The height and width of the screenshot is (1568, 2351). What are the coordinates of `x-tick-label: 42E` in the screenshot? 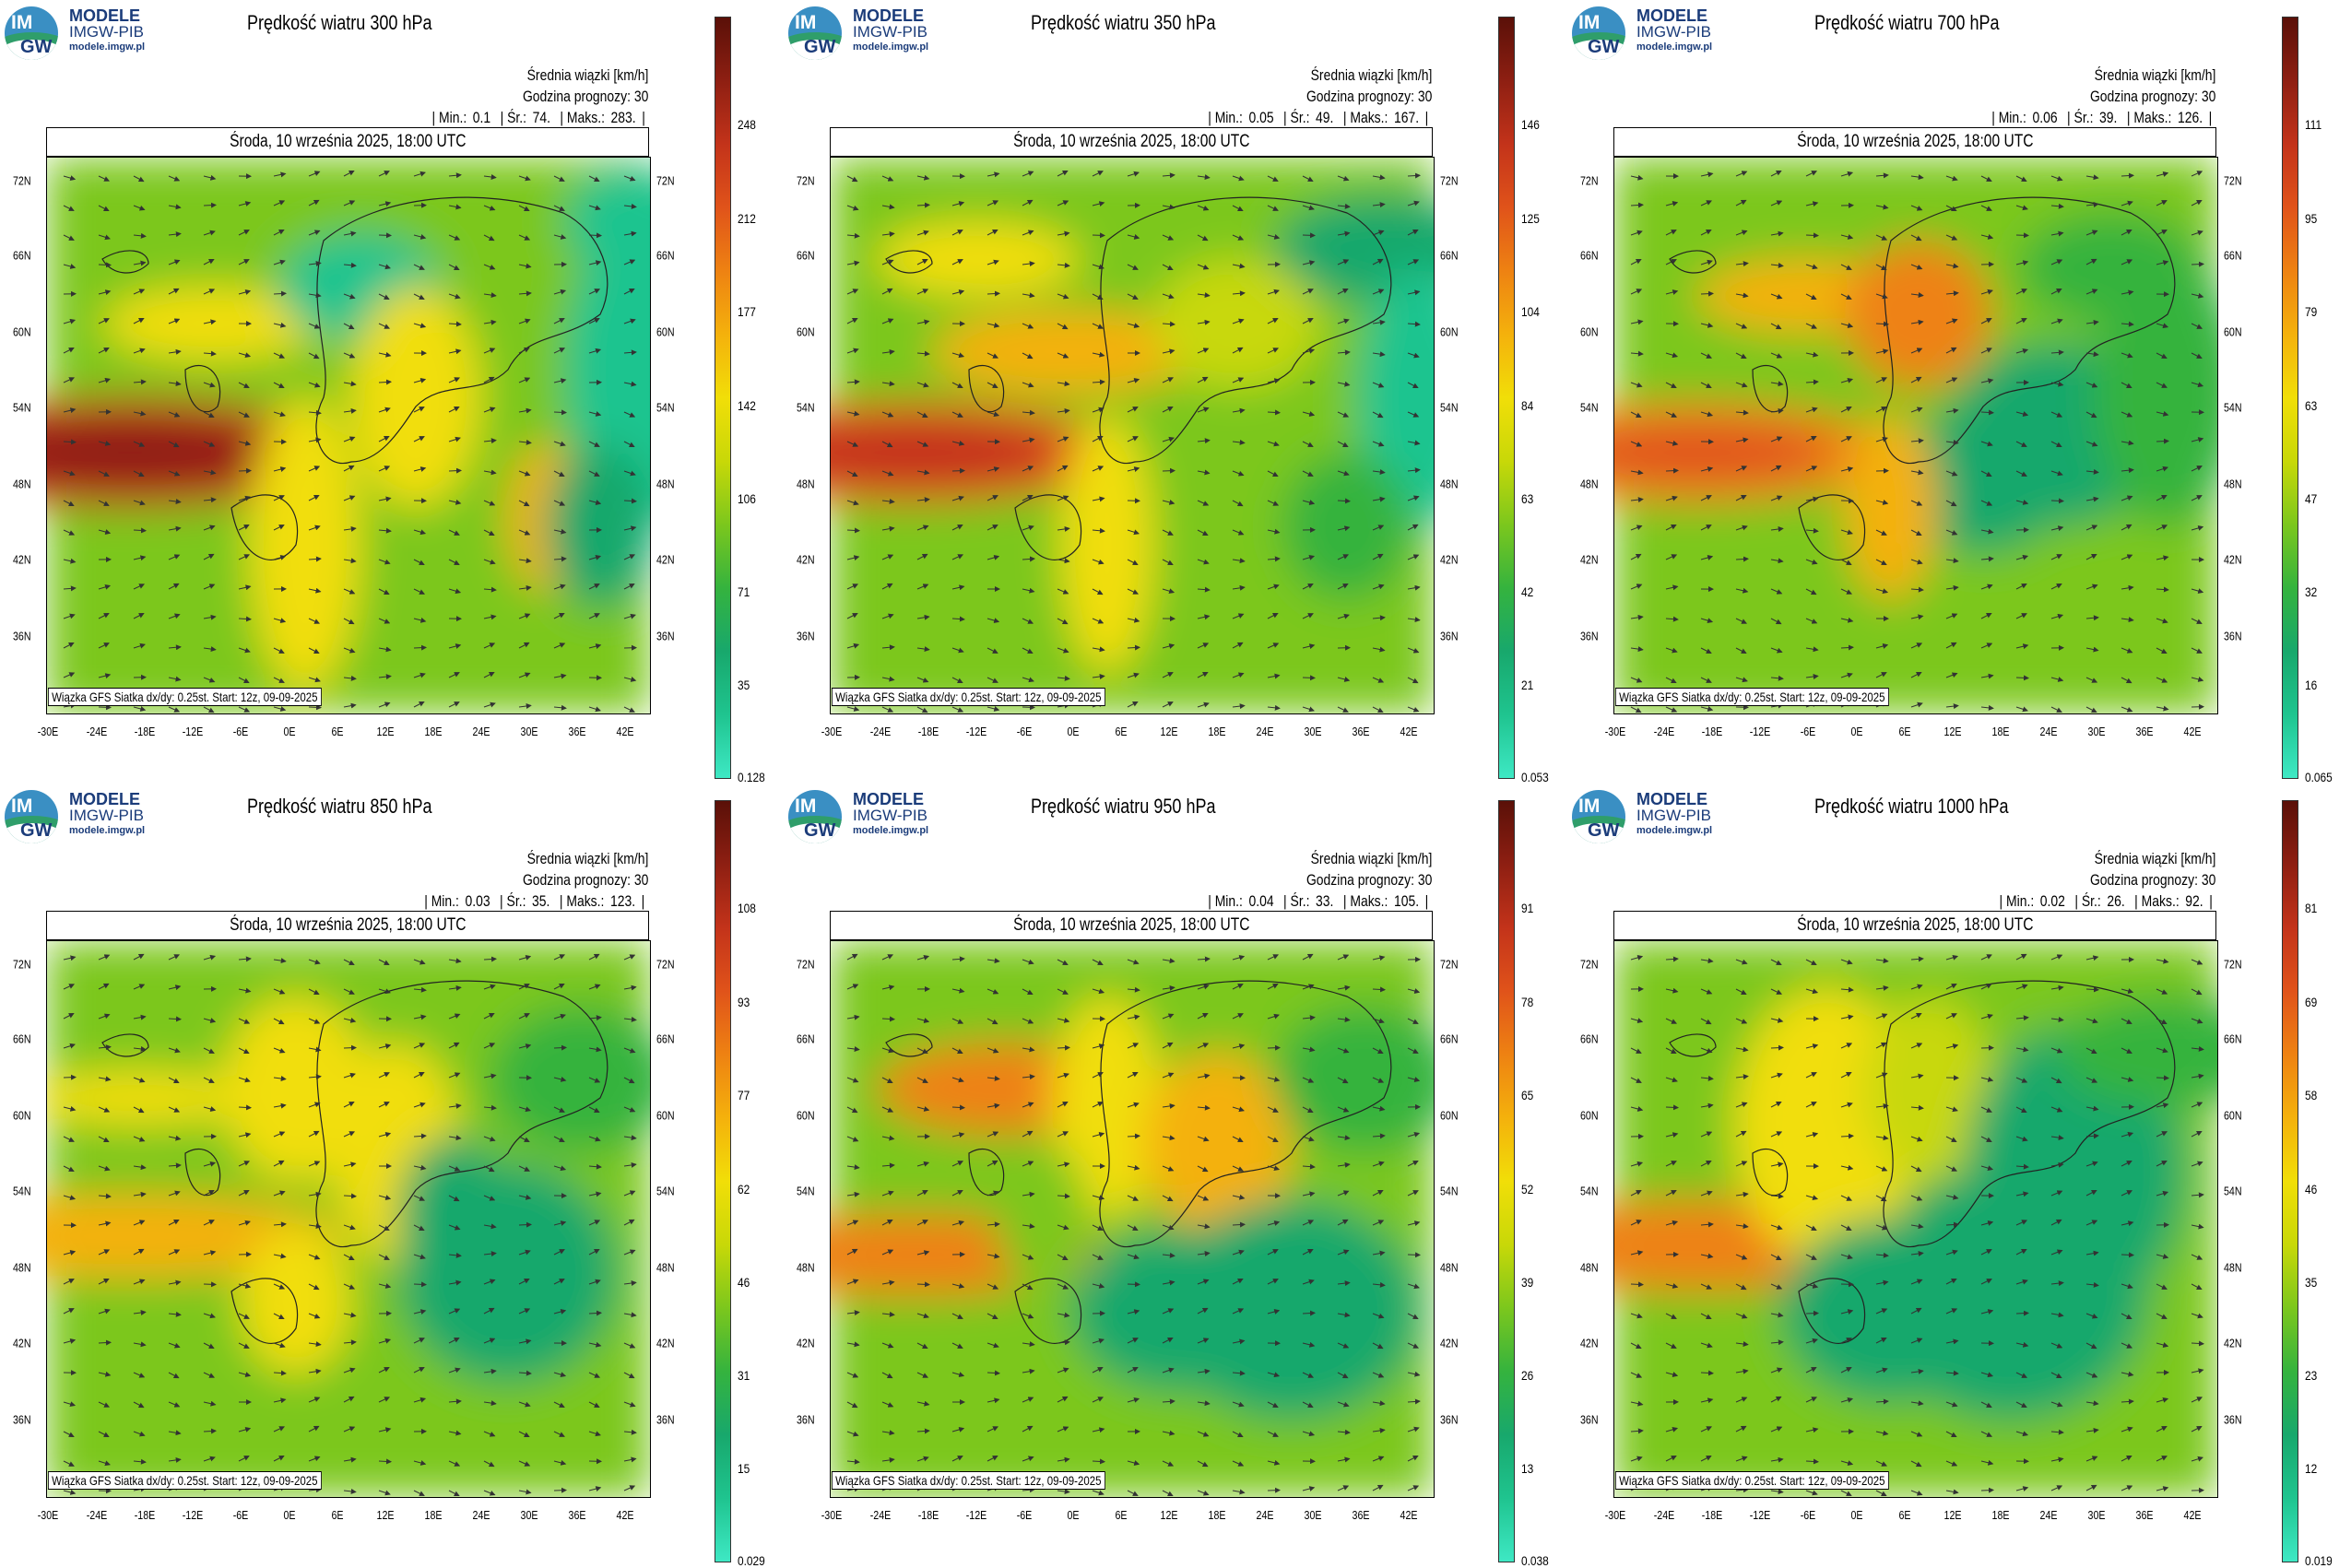 It's located at (1409, 731).